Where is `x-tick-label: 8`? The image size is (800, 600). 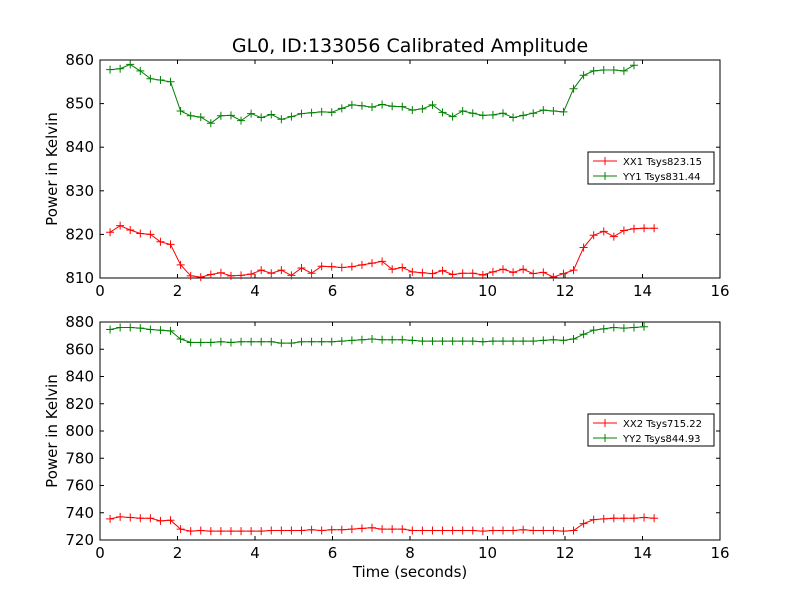 x-tick-label: 8 is located at coordinates (410, 291).